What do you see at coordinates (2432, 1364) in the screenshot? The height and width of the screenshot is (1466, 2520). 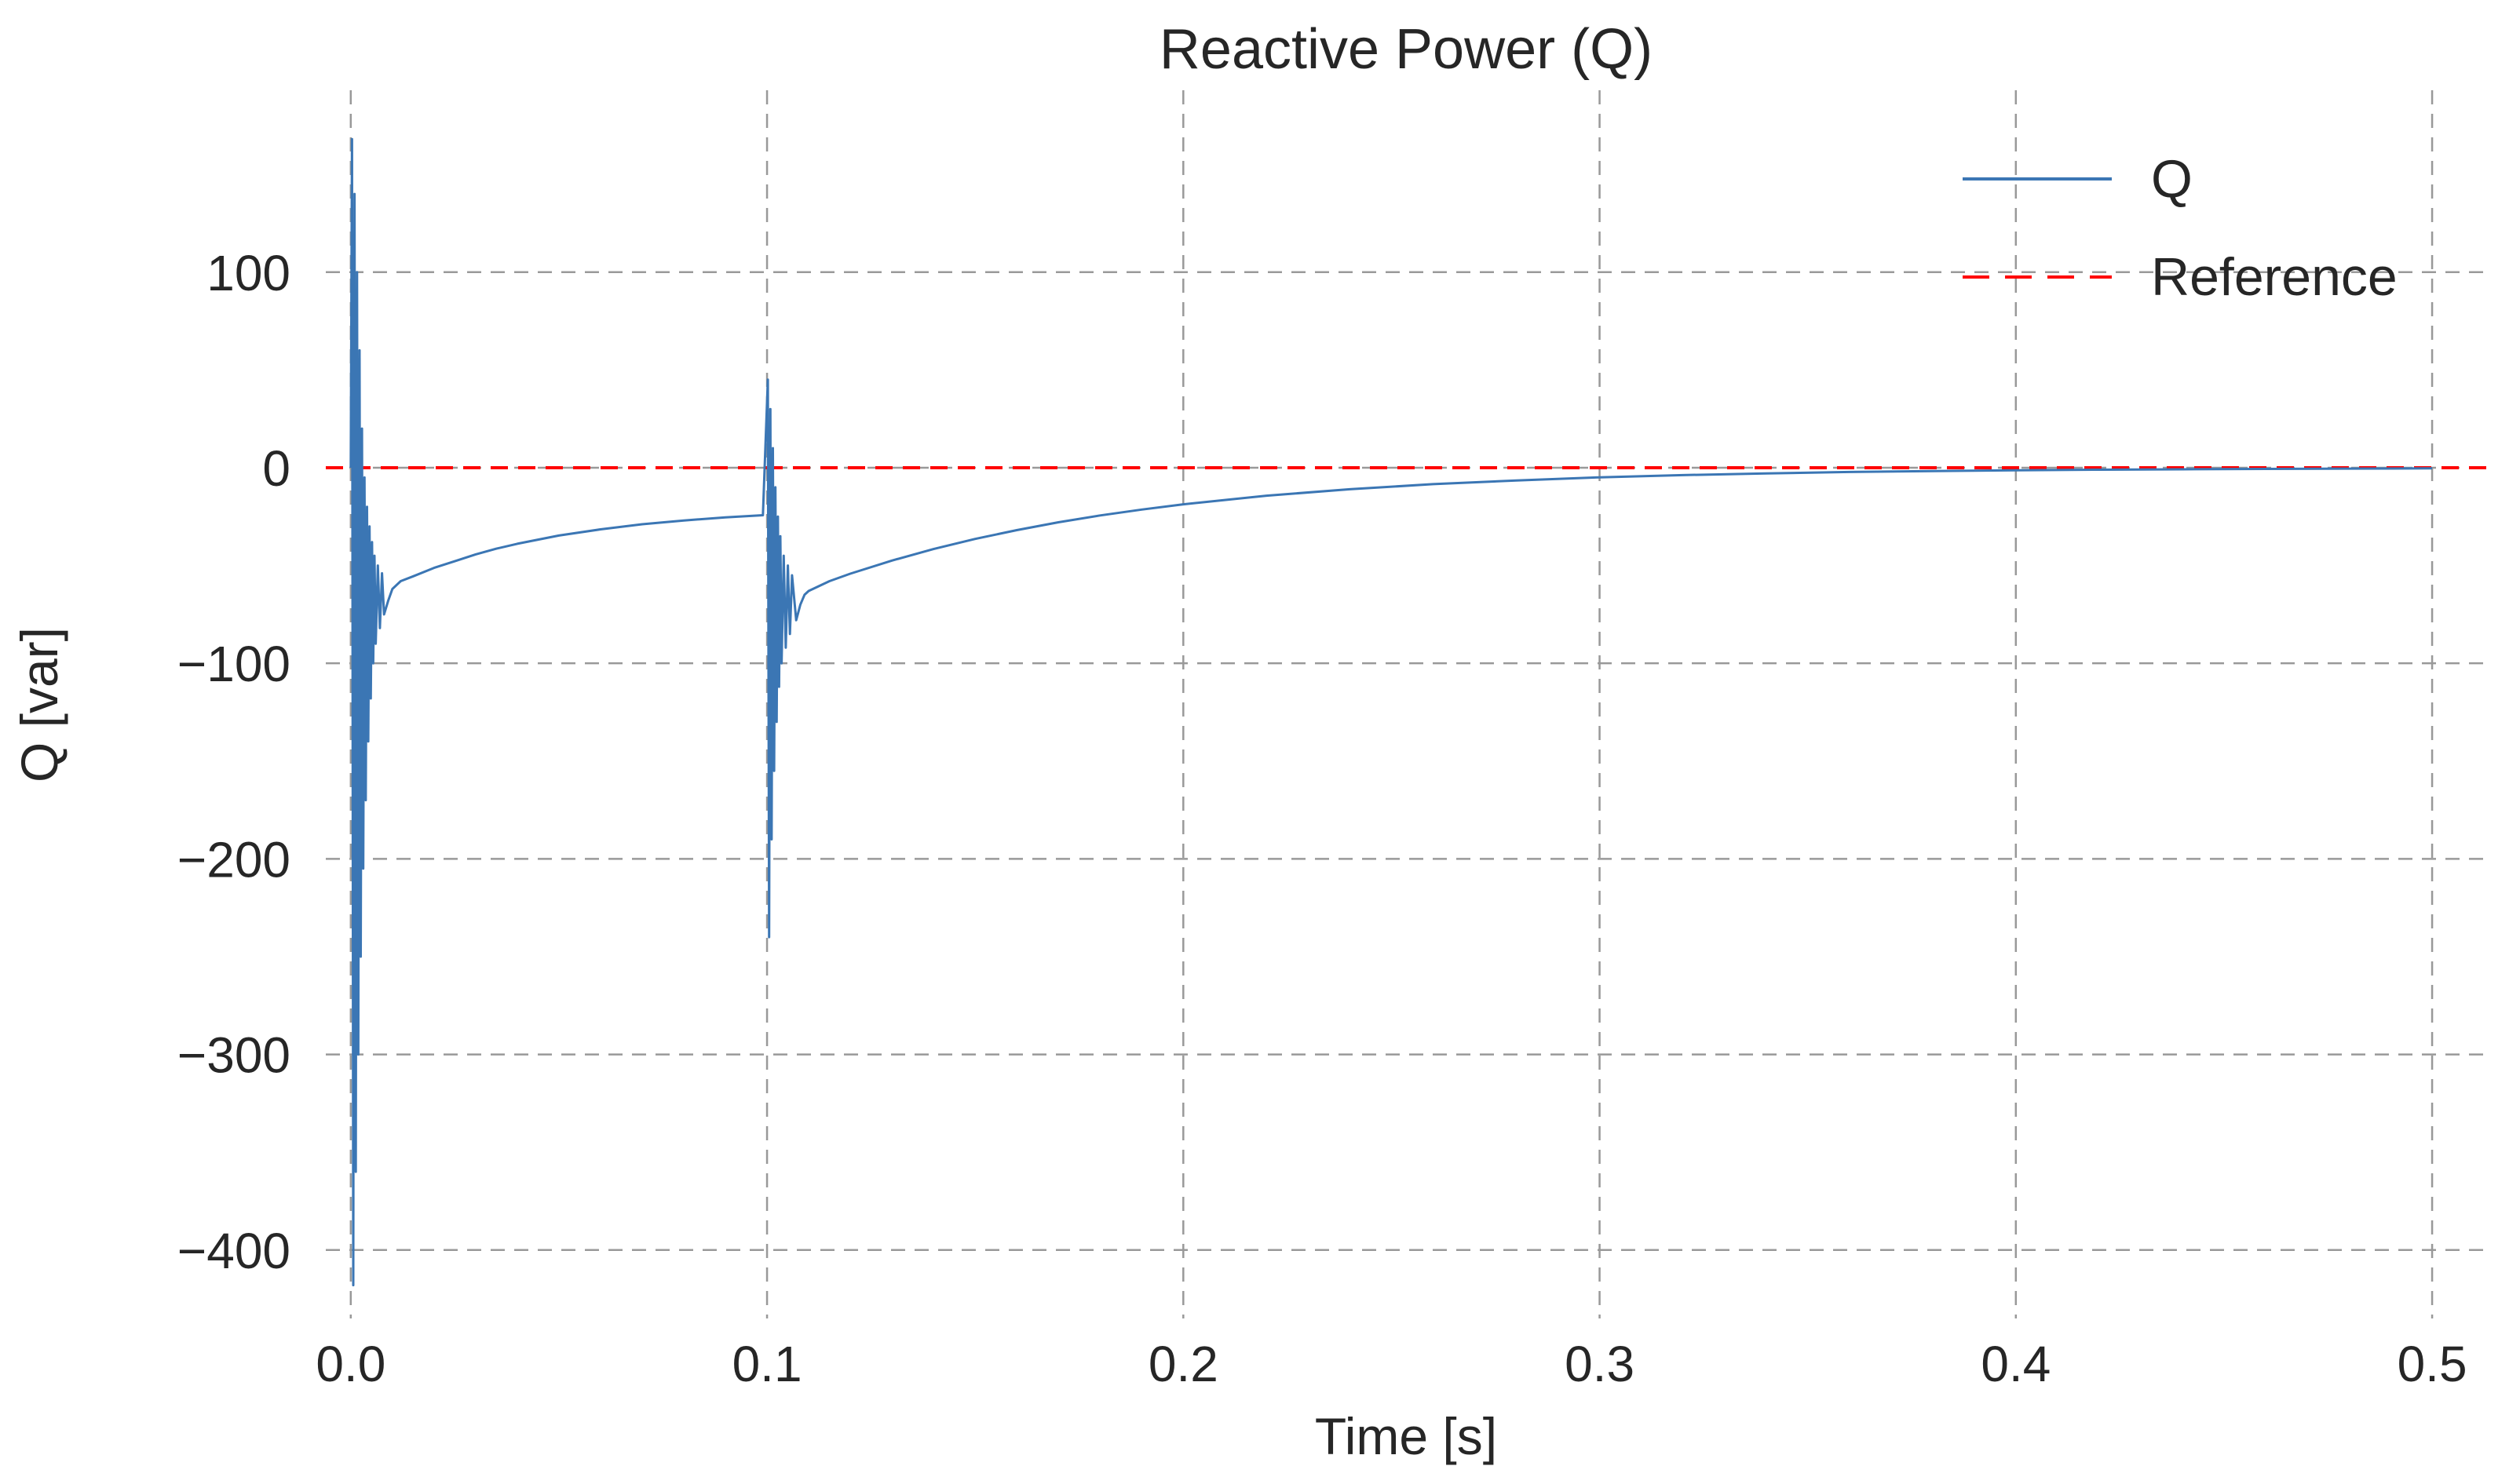 I see `x-tick-label: 0.5` at bounding box center [2432, 1364].